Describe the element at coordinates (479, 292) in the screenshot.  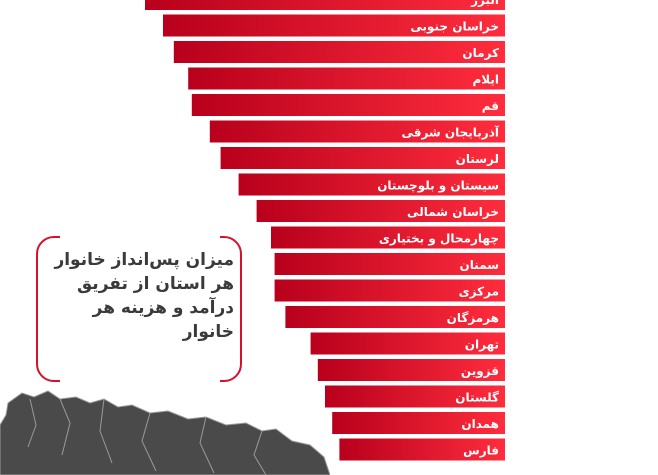
I see `bar-label-11: مرکزی` at that location.